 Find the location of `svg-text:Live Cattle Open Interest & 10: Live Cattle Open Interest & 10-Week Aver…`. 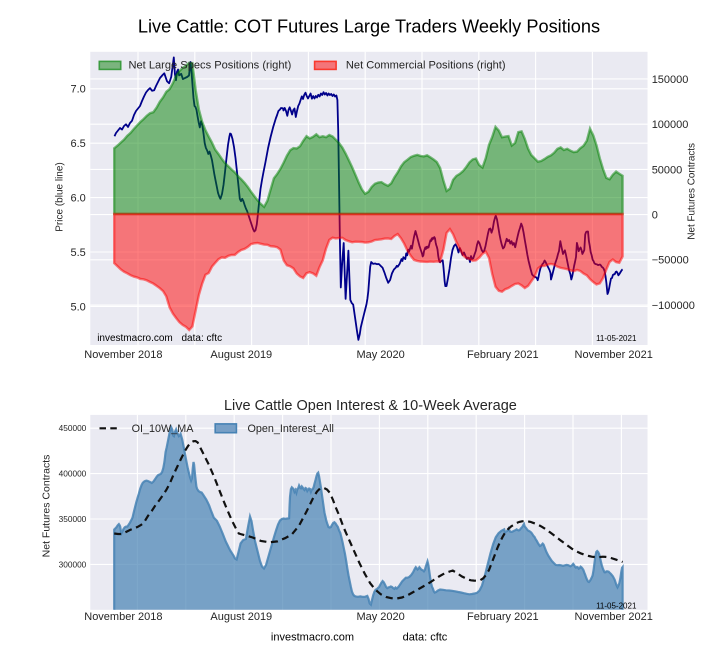

svg-text:Live Cattle Open Interest & 10: Live Cattle Open Interest & 10-Week Aver… is located at coordinates (370, 406).